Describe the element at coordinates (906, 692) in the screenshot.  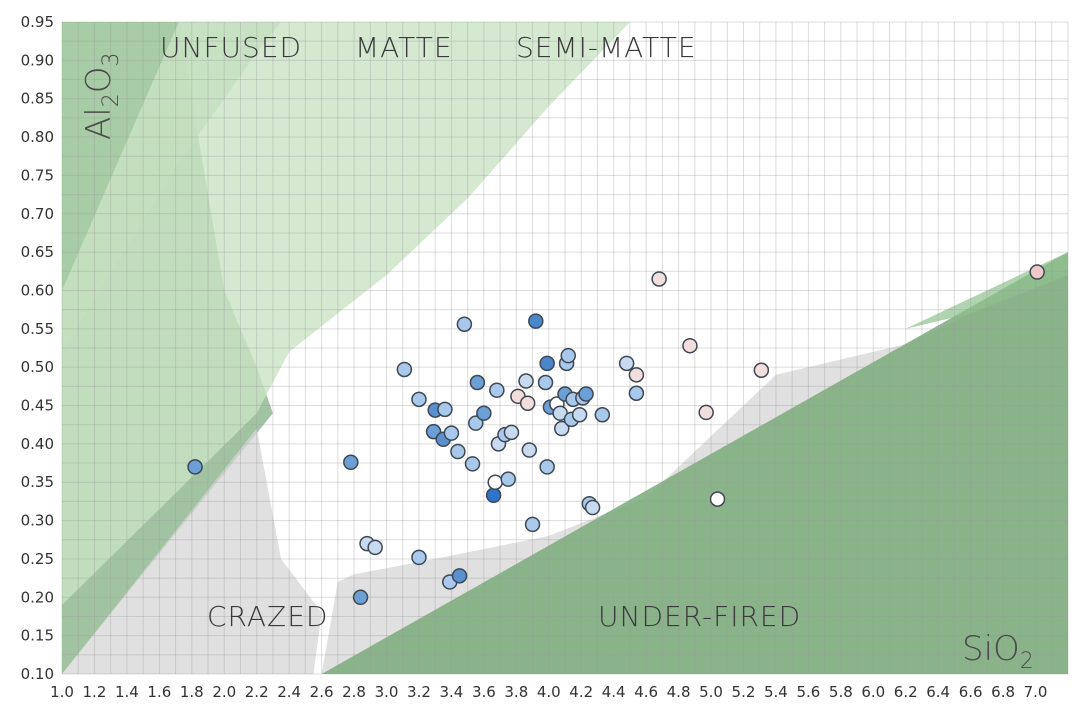
I see `x-tick-label: 6.2` at that location.